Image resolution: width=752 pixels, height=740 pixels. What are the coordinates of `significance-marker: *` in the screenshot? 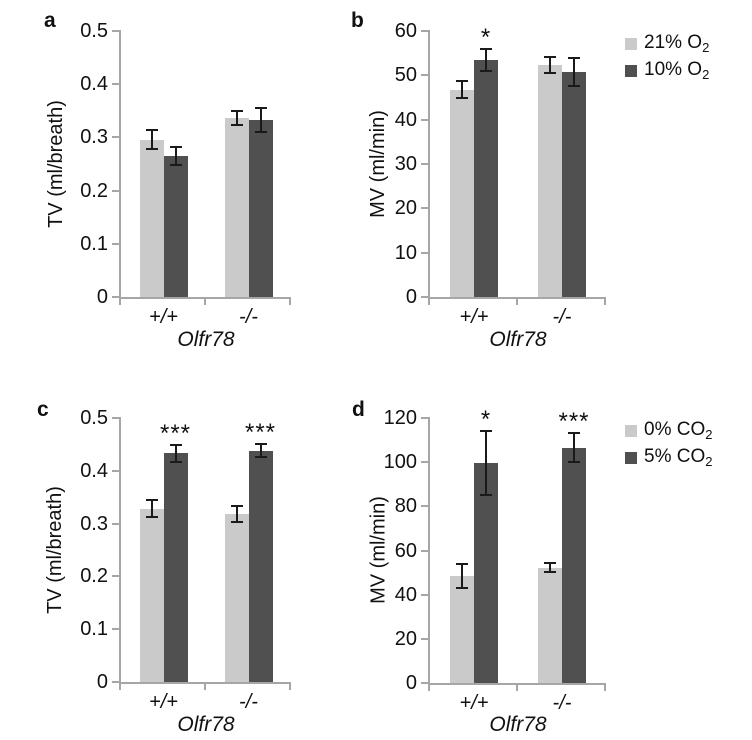 It's located at (486, 420).